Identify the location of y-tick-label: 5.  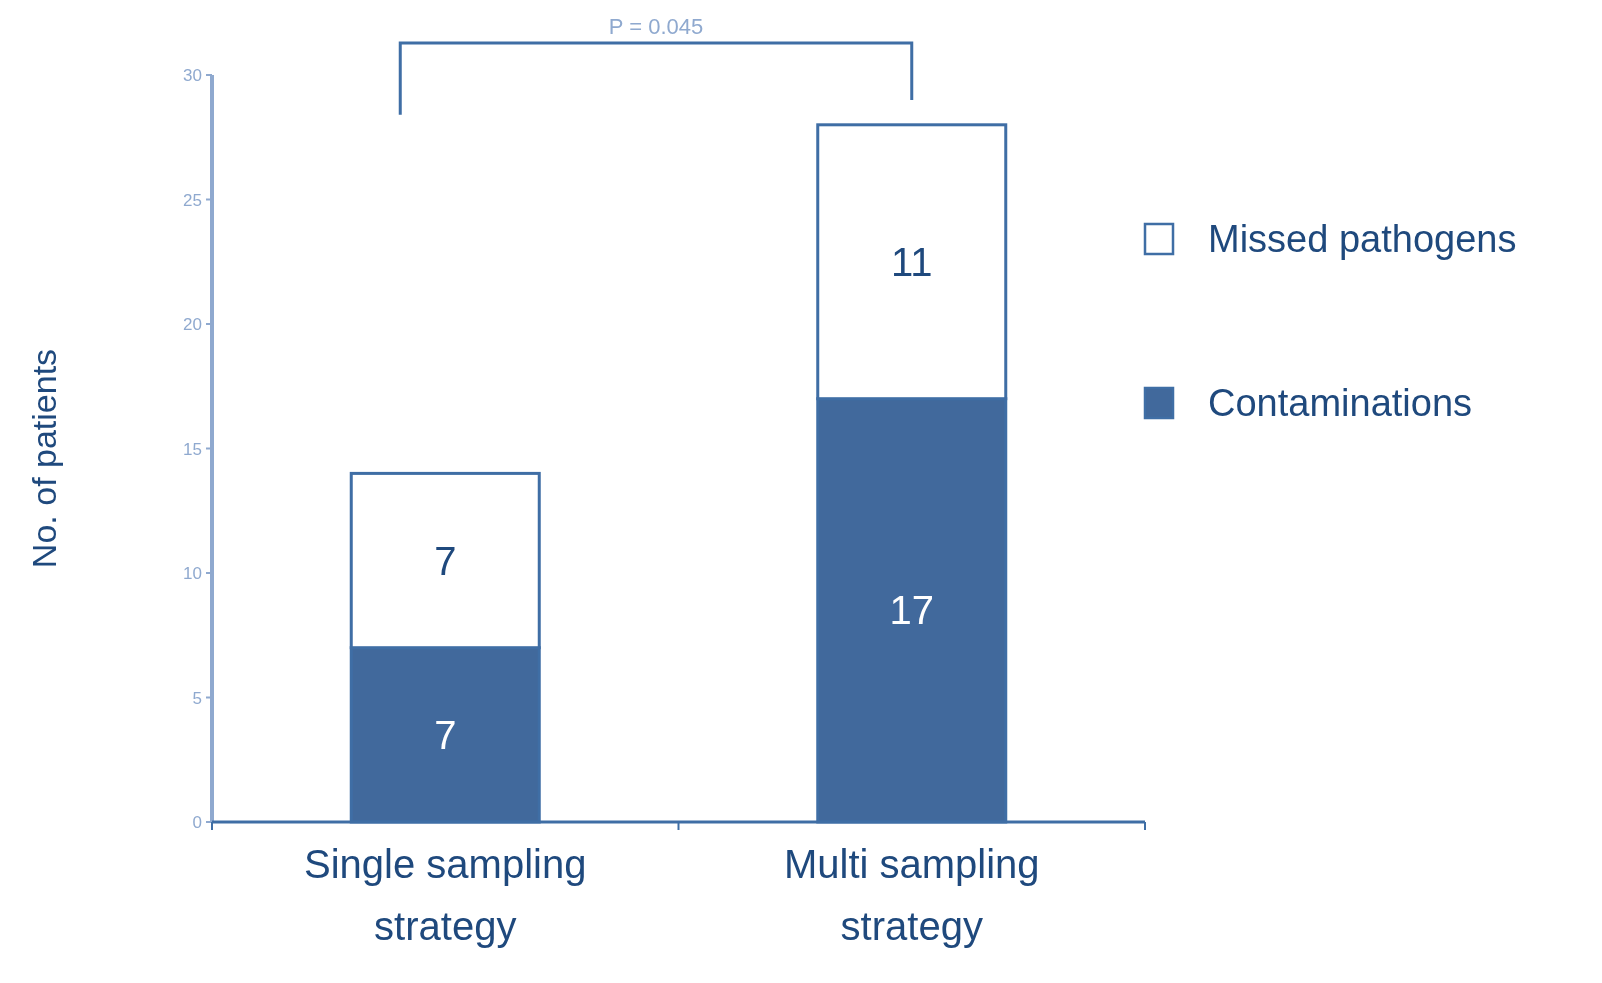
(197, 698).